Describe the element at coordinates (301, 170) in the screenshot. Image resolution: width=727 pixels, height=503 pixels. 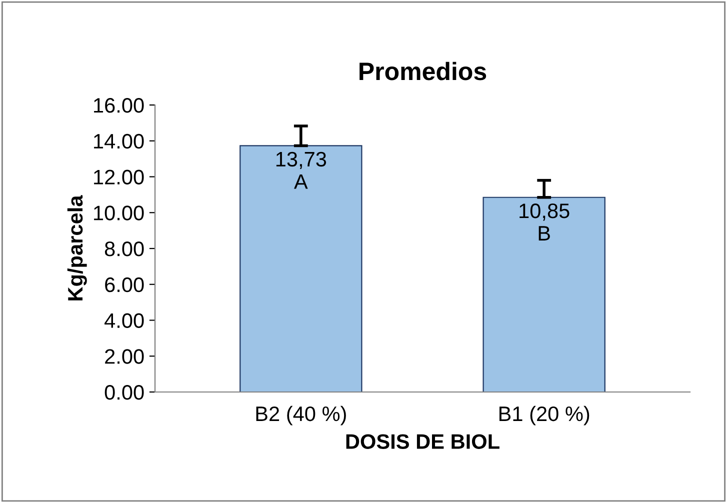
I see `data-label: 13,73 A` at that location.